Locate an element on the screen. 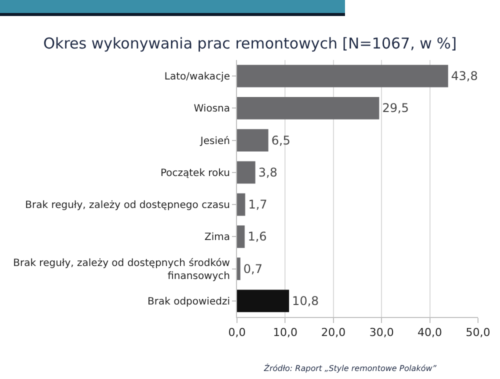 Image resolution: width=500 pixels, height=379 pixels. y-tick-label: Wiosna is located at coordinates (212, 109).